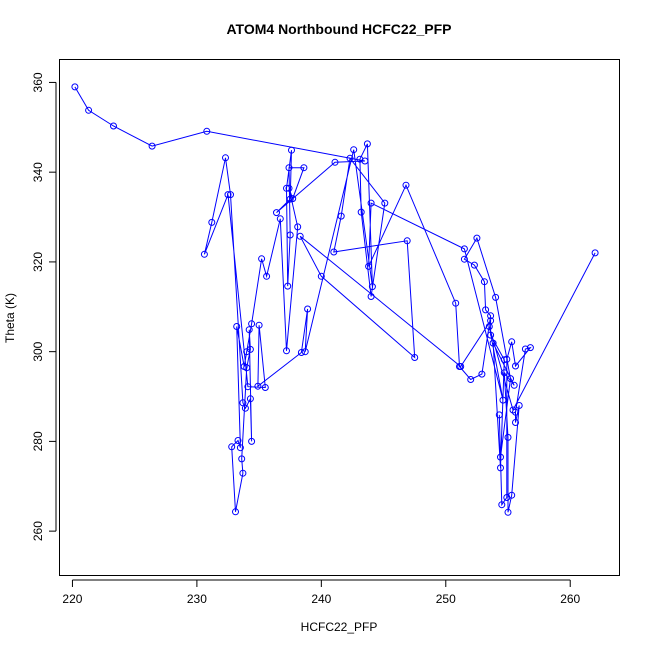  What do you see at coordinates (446, 599) in the screenshot?
I see `x-tick-label: 250` at bounding box center [446, 599].